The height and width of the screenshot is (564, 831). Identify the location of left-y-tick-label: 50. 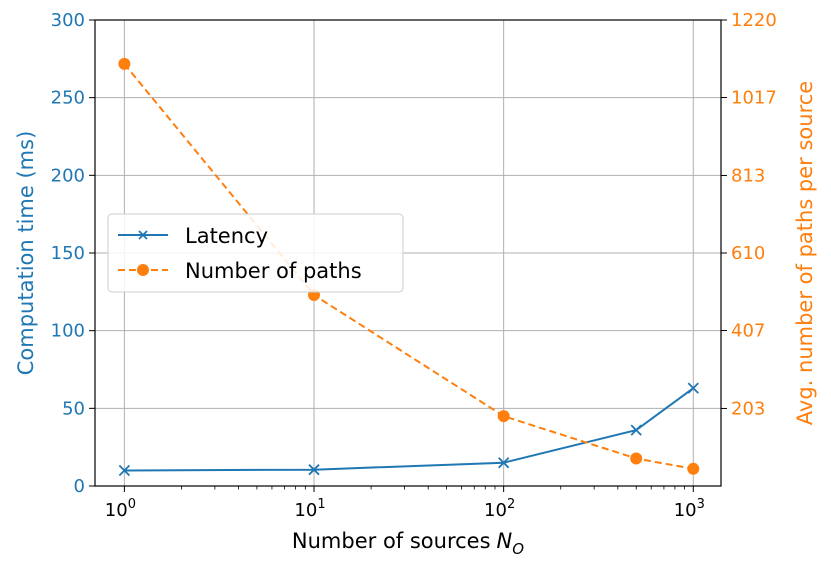
(73, 408).